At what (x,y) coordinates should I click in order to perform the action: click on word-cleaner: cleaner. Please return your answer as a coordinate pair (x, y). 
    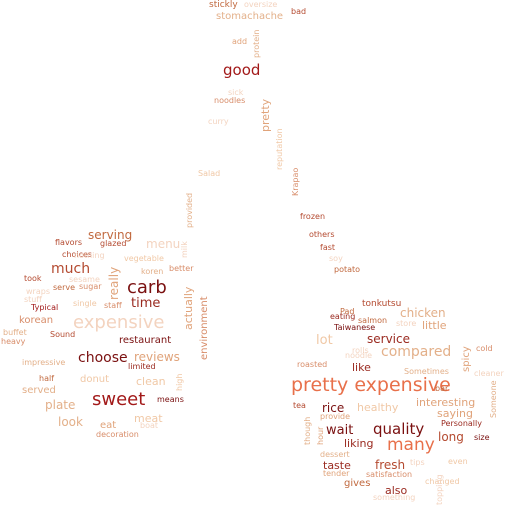
    Looking at the image, I should click on (489, 373).